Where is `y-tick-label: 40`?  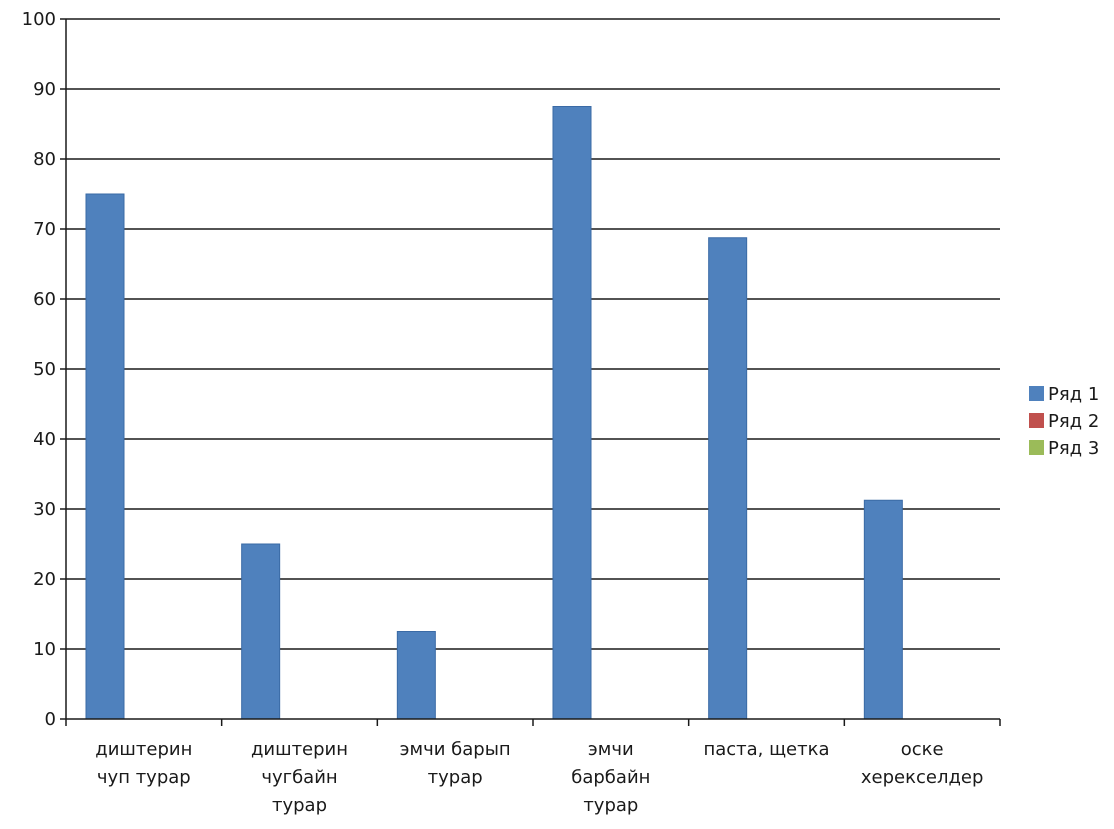 y-tick-label: 40 is located at coordinates (44, 439).